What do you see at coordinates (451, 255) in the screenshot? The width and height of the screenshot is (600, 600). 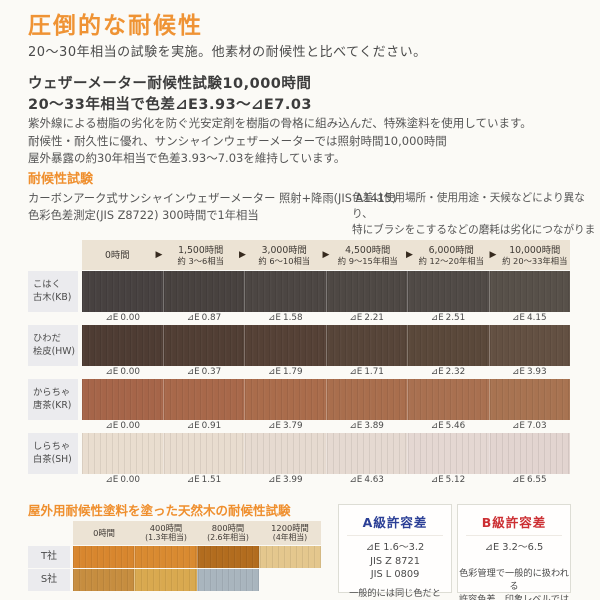 I see `header-col-4: 6,000時間 約 12〜20年相当` at bounding box center [451, 255].